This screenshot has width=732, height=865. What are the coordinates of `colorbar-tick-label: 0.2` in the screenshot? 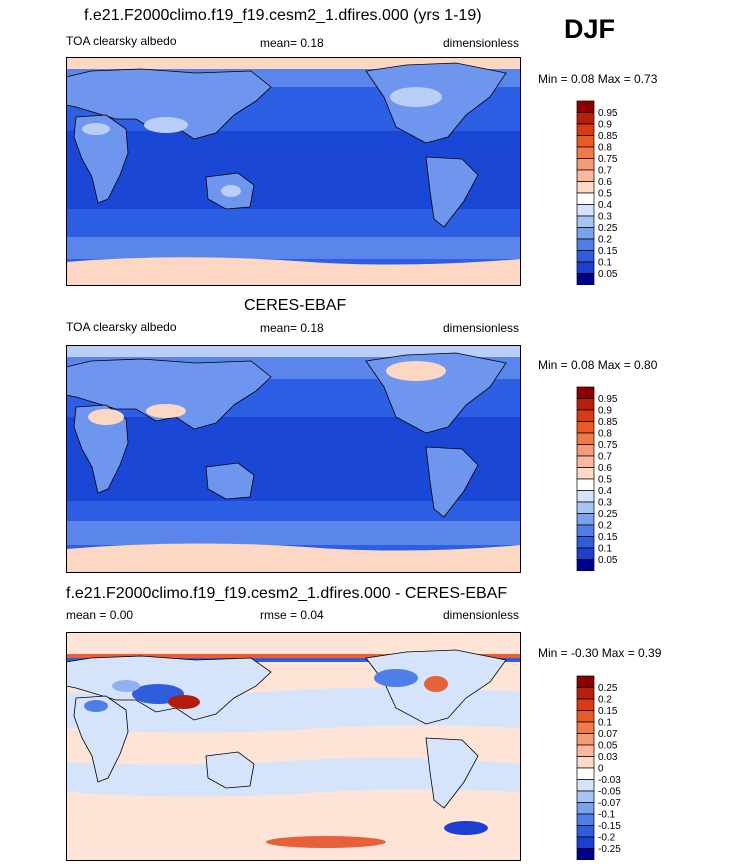 It's located at (605, 526).